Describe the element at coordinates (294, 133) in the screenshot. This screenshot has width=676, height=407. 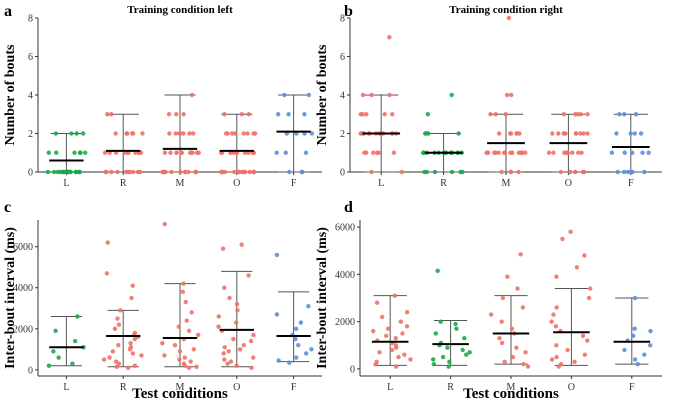
I see `series-F` at that location.